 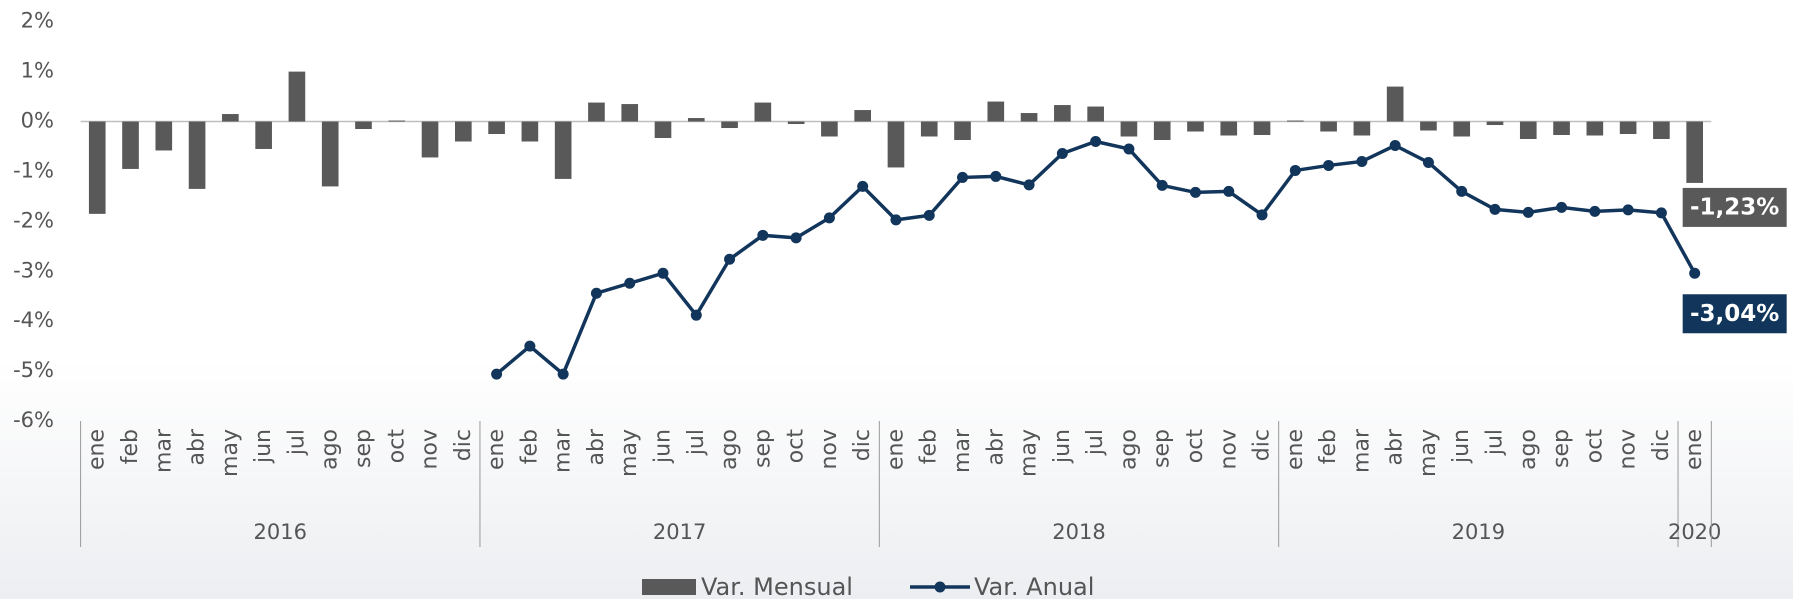 I want to click on y-tick-label: -6%, so click(x=33, y=420).